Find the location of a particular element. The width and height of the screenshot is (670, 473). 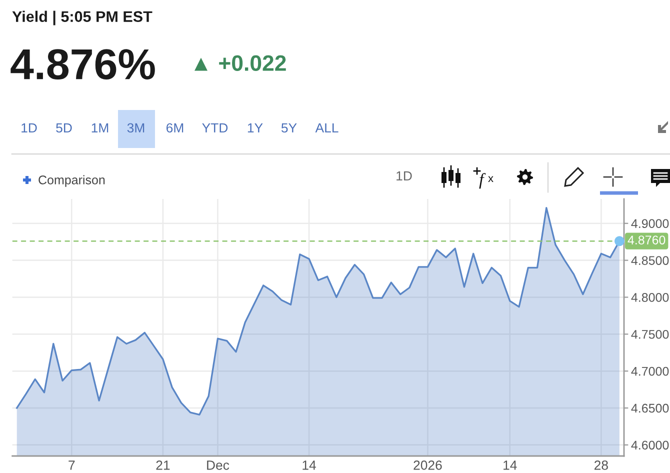

text: ALL is located at coordinates (326, 127).